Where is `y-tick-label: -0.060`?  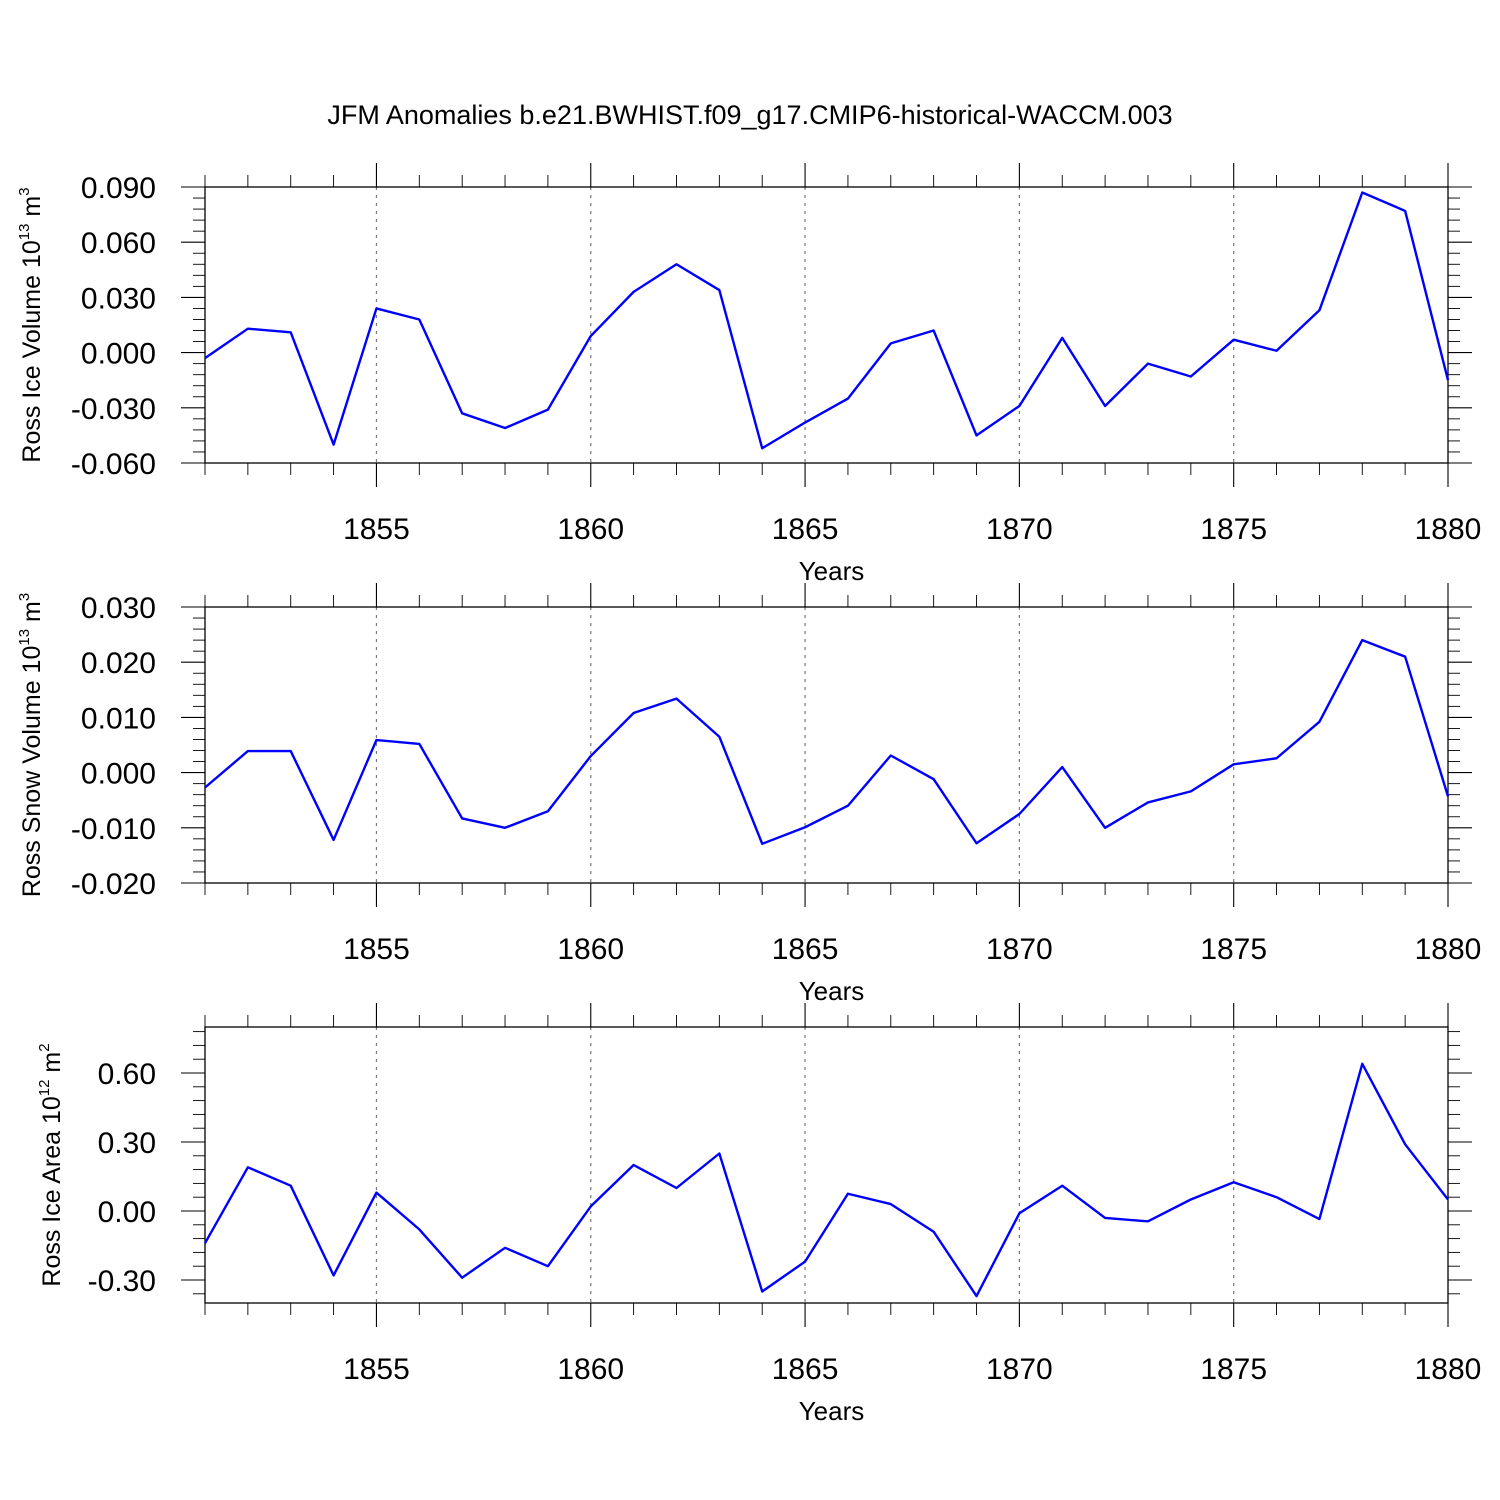 y-tick-label: -0.060 is located at coordinates (113, 464).